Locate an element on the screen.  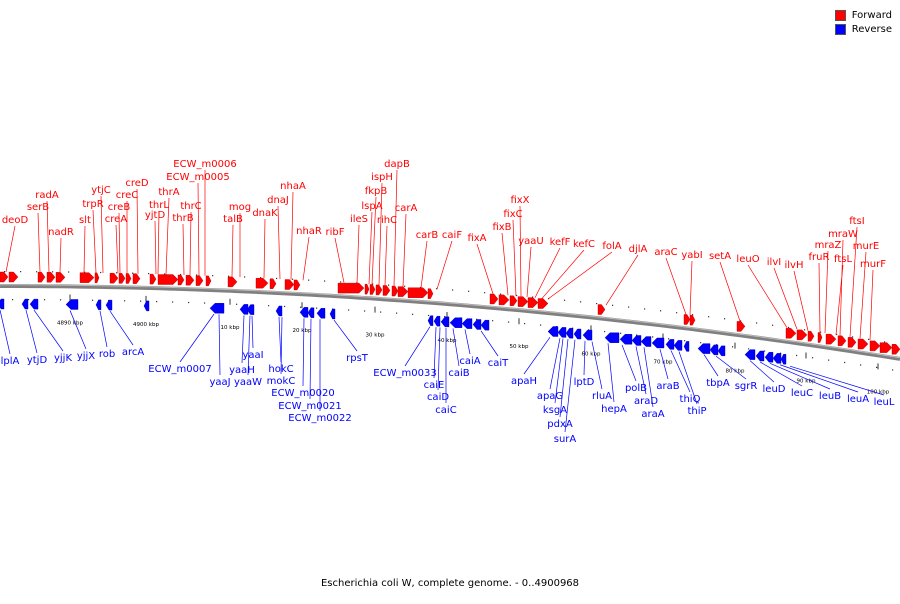
reverse-gene-label: araB is located at coordinates (667, 386).